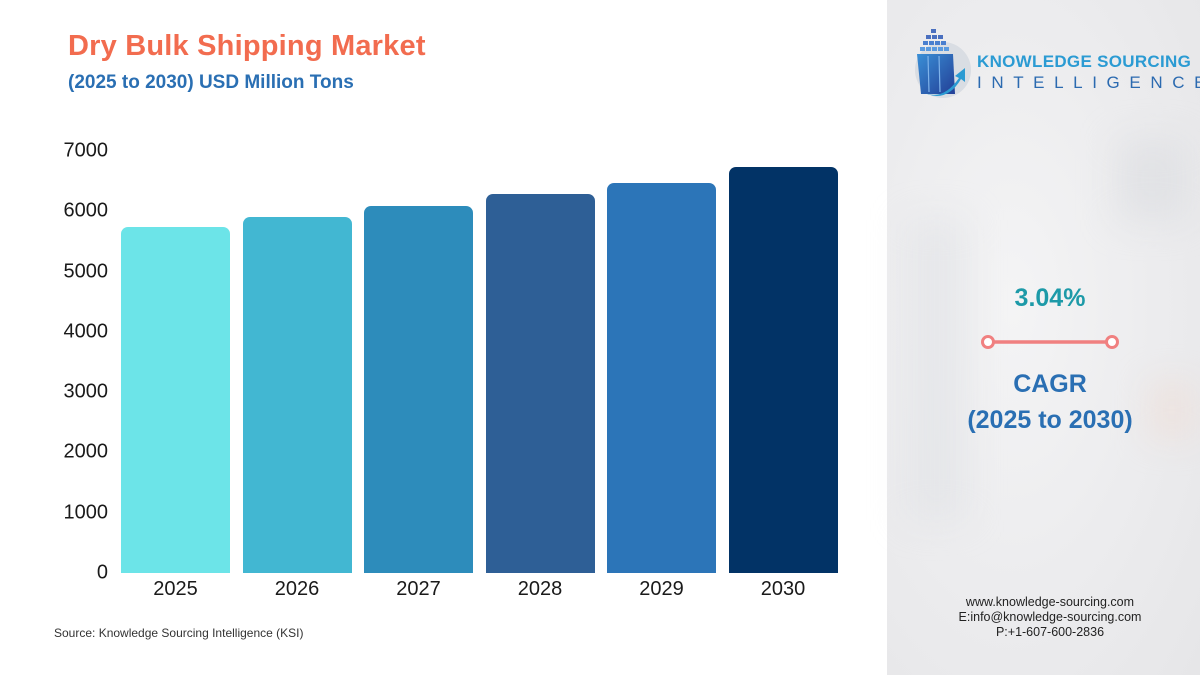  I want to click on bar-2030, so click(783, 370).